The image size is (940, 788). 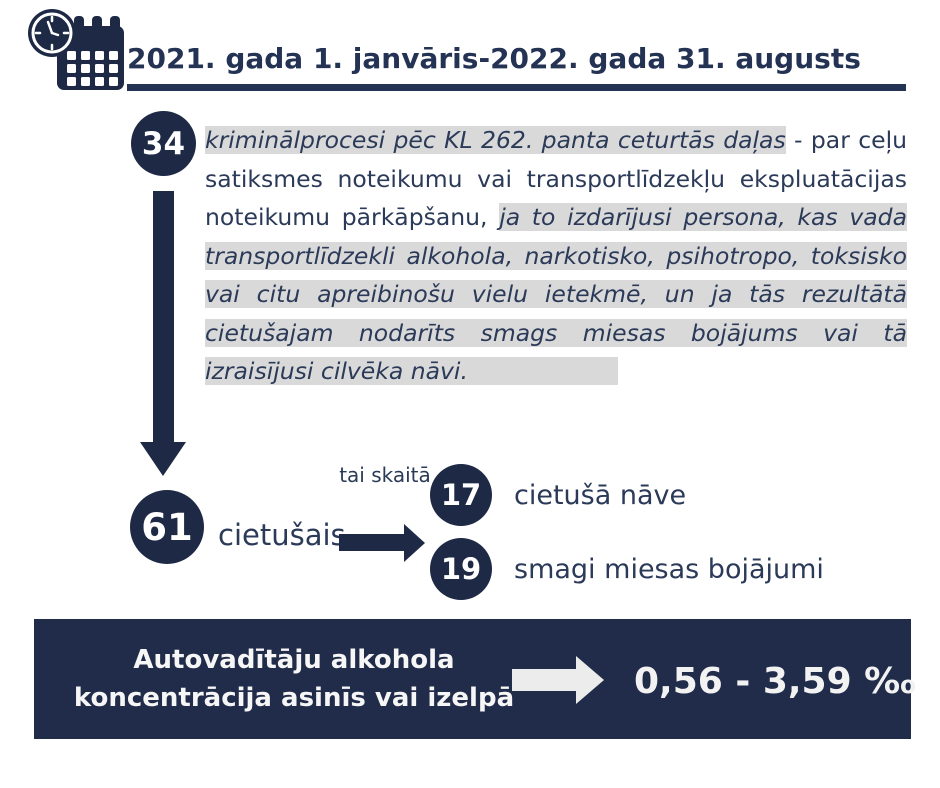 What do you see at coordinates (669, 569) in the screenshot?
I see `injuries-label: smagi miesas bojājumi` at bounding box center [669, 569].